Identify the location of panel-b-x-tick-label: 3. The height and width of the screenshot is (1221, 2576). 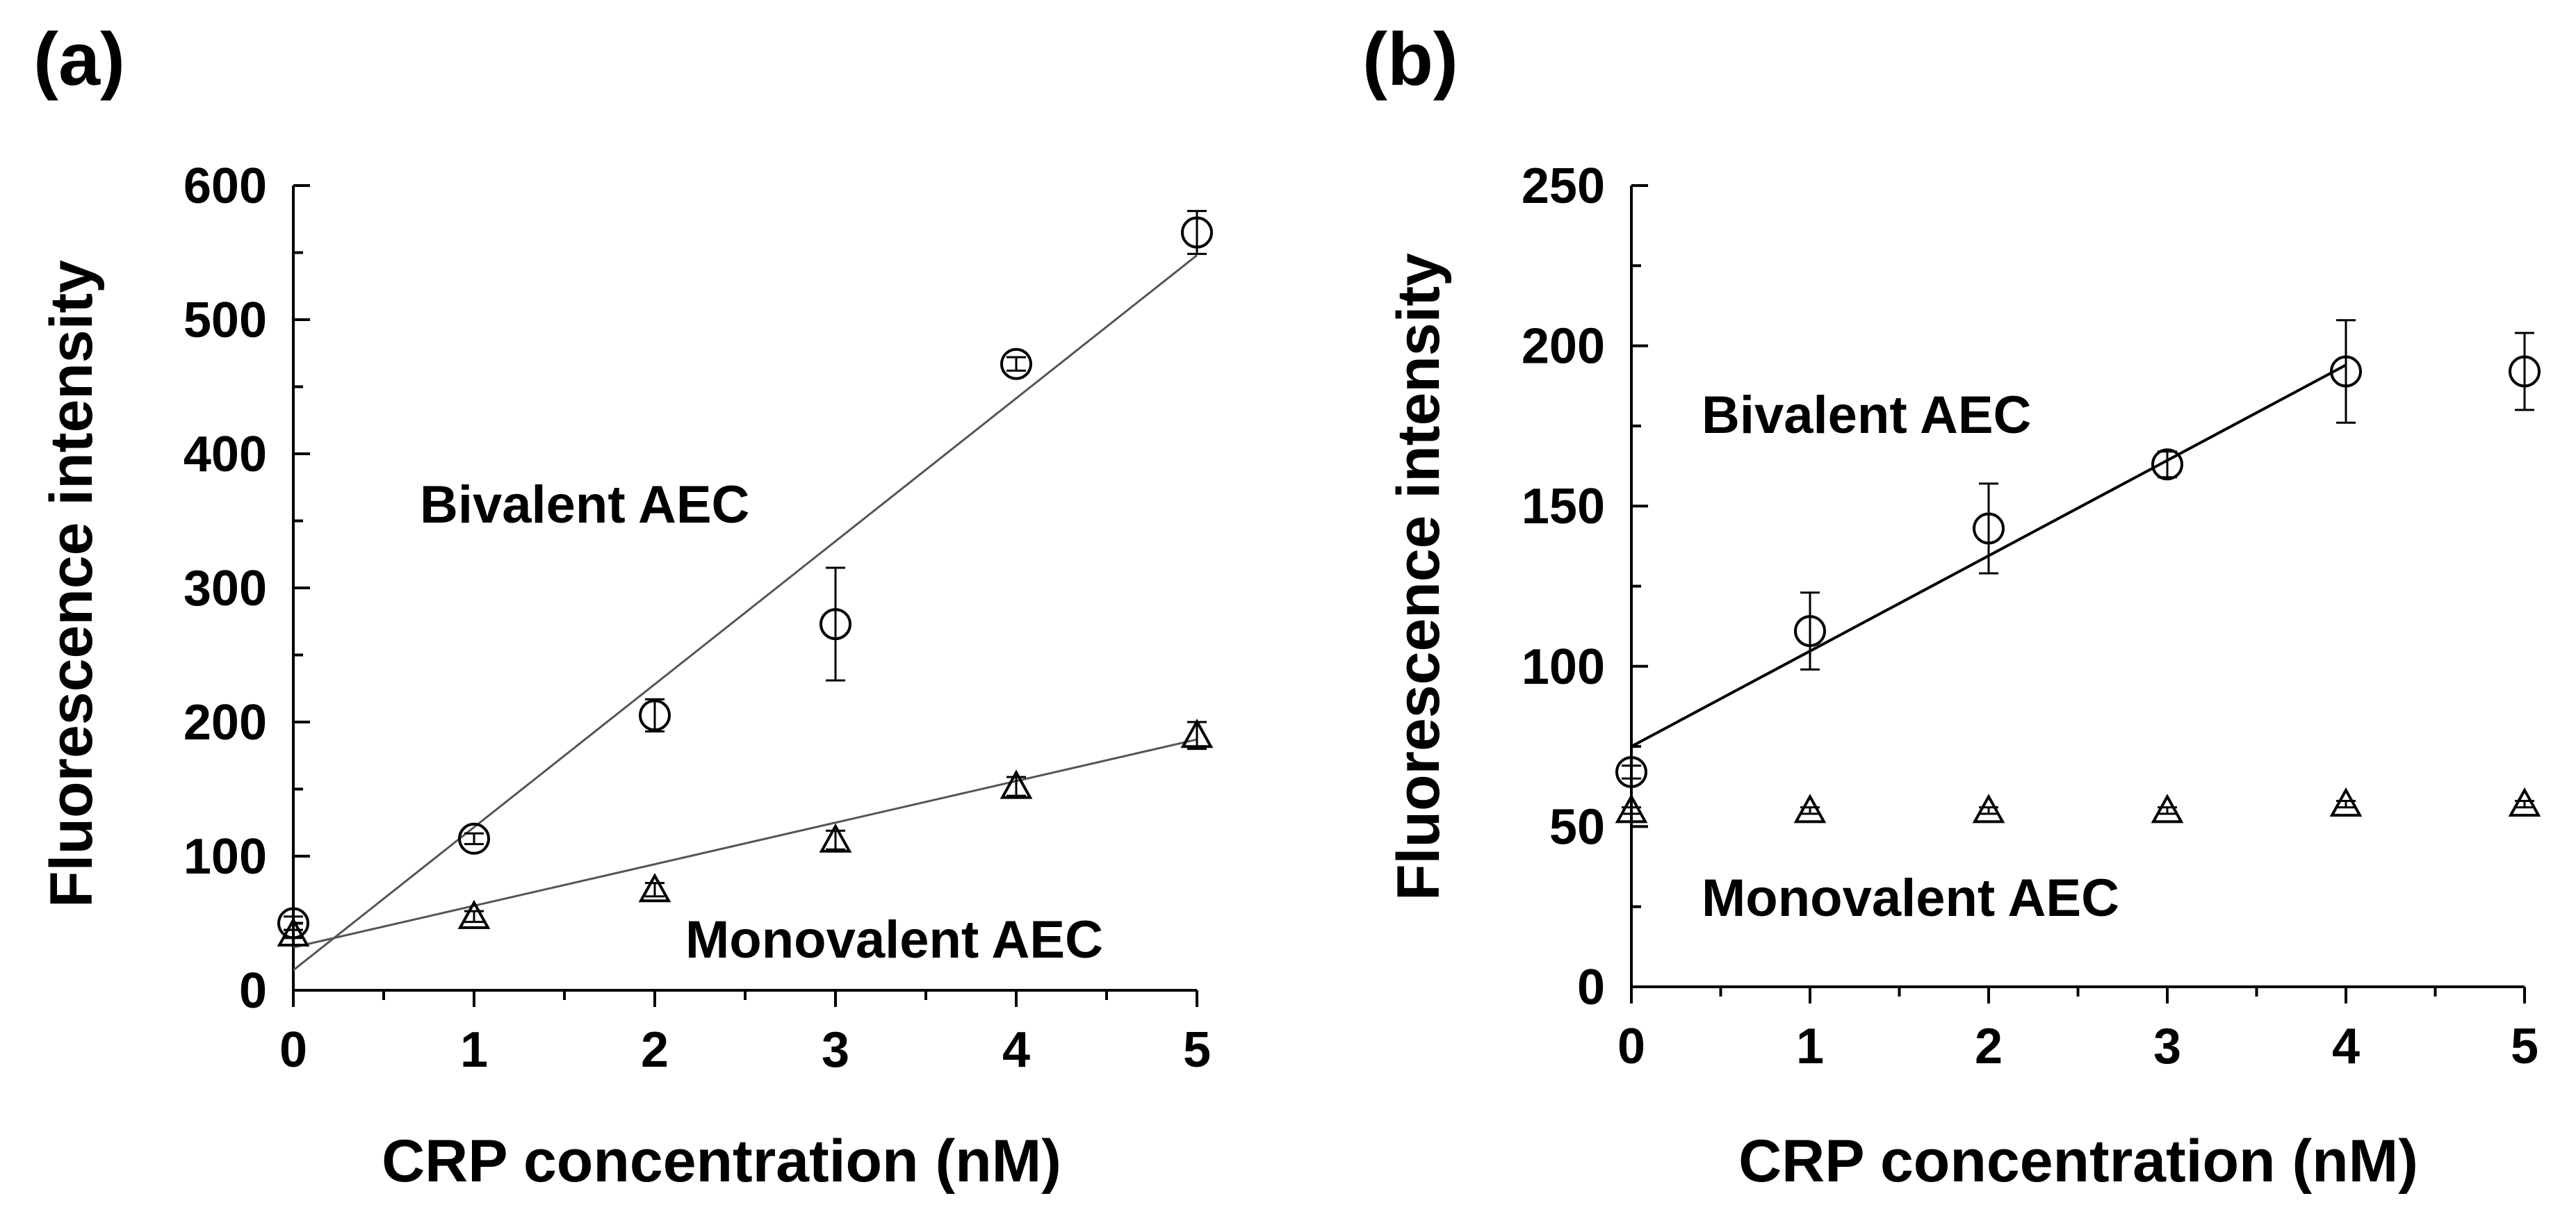
(2167, 1046).